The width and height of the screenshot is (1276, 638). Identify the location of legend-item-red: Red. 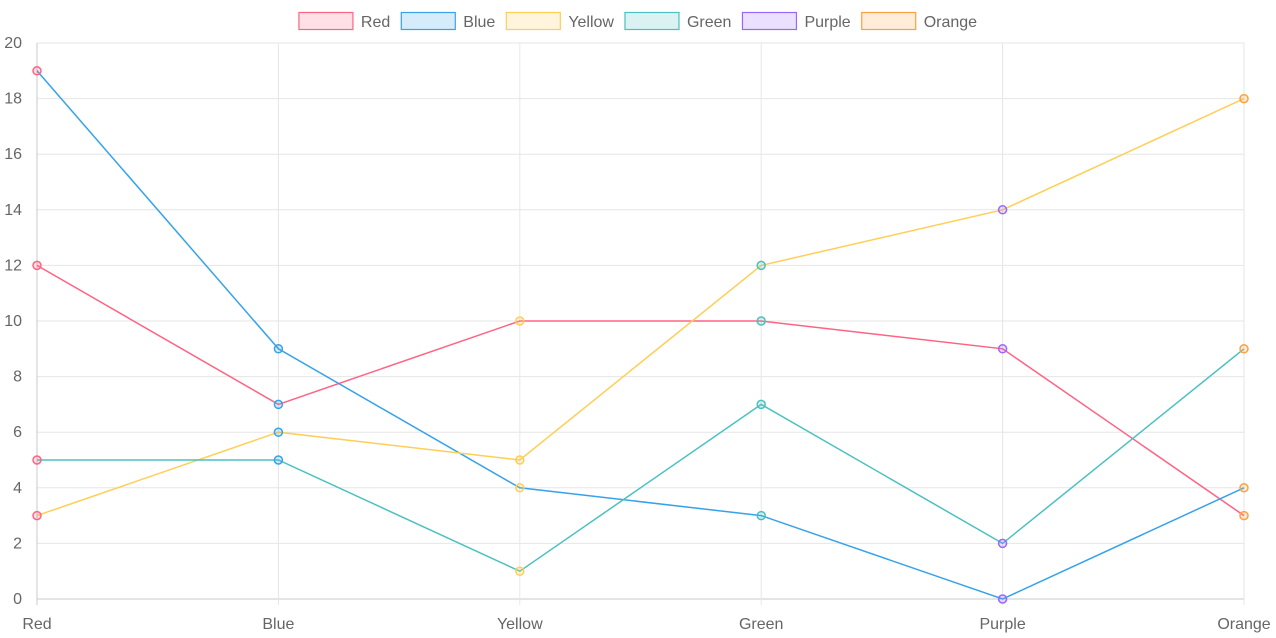
(344, 21).